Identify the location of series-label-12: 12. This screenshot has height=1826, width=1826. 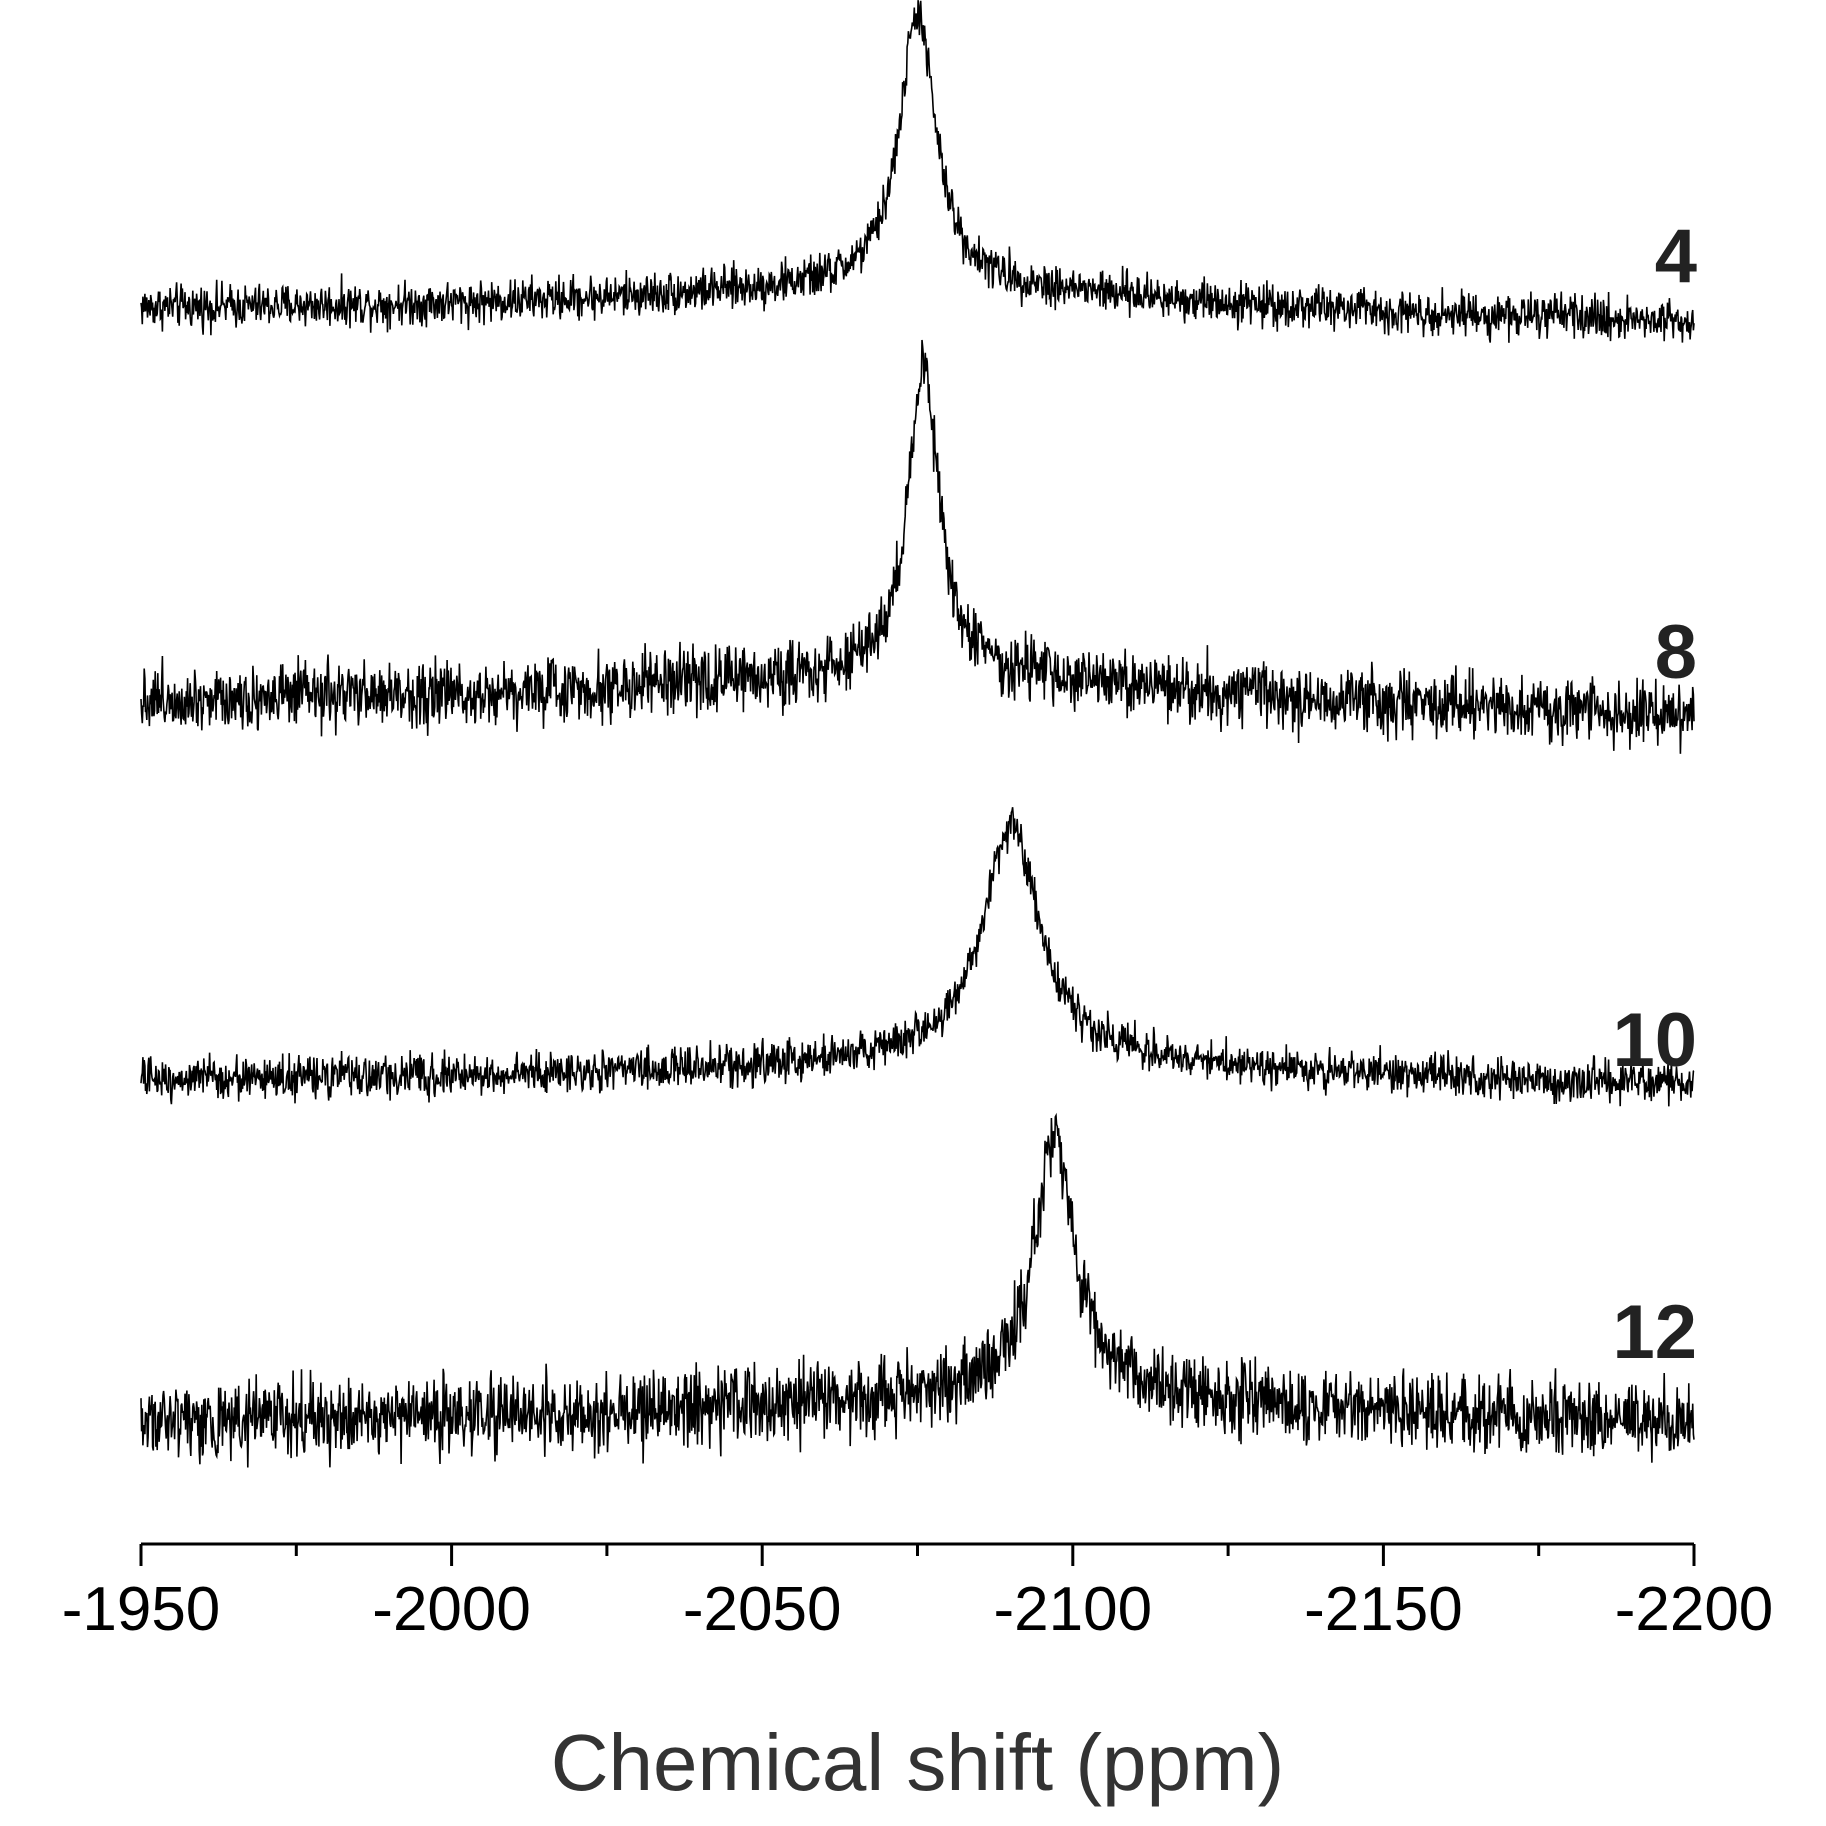
(1654, 1332).